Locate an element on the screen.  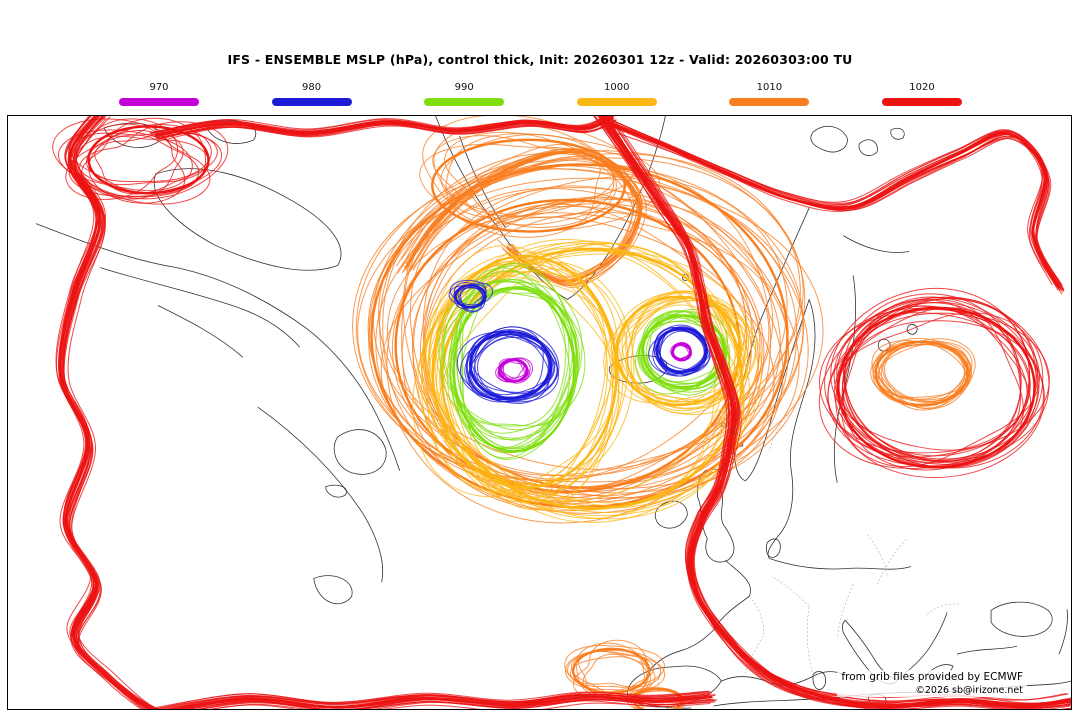
contour-980-low2-ring is located at coordinates (680, 350).